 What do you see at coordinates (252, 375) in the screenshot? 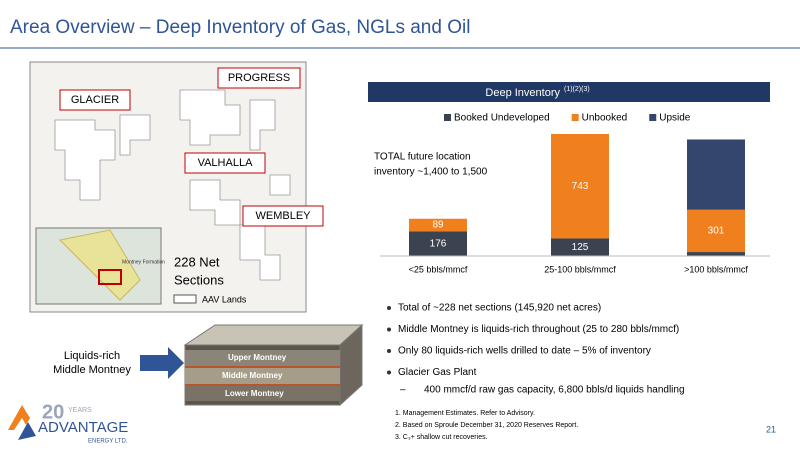
I see `layer-label: Middle Montney` at bounding box center [252, 375].